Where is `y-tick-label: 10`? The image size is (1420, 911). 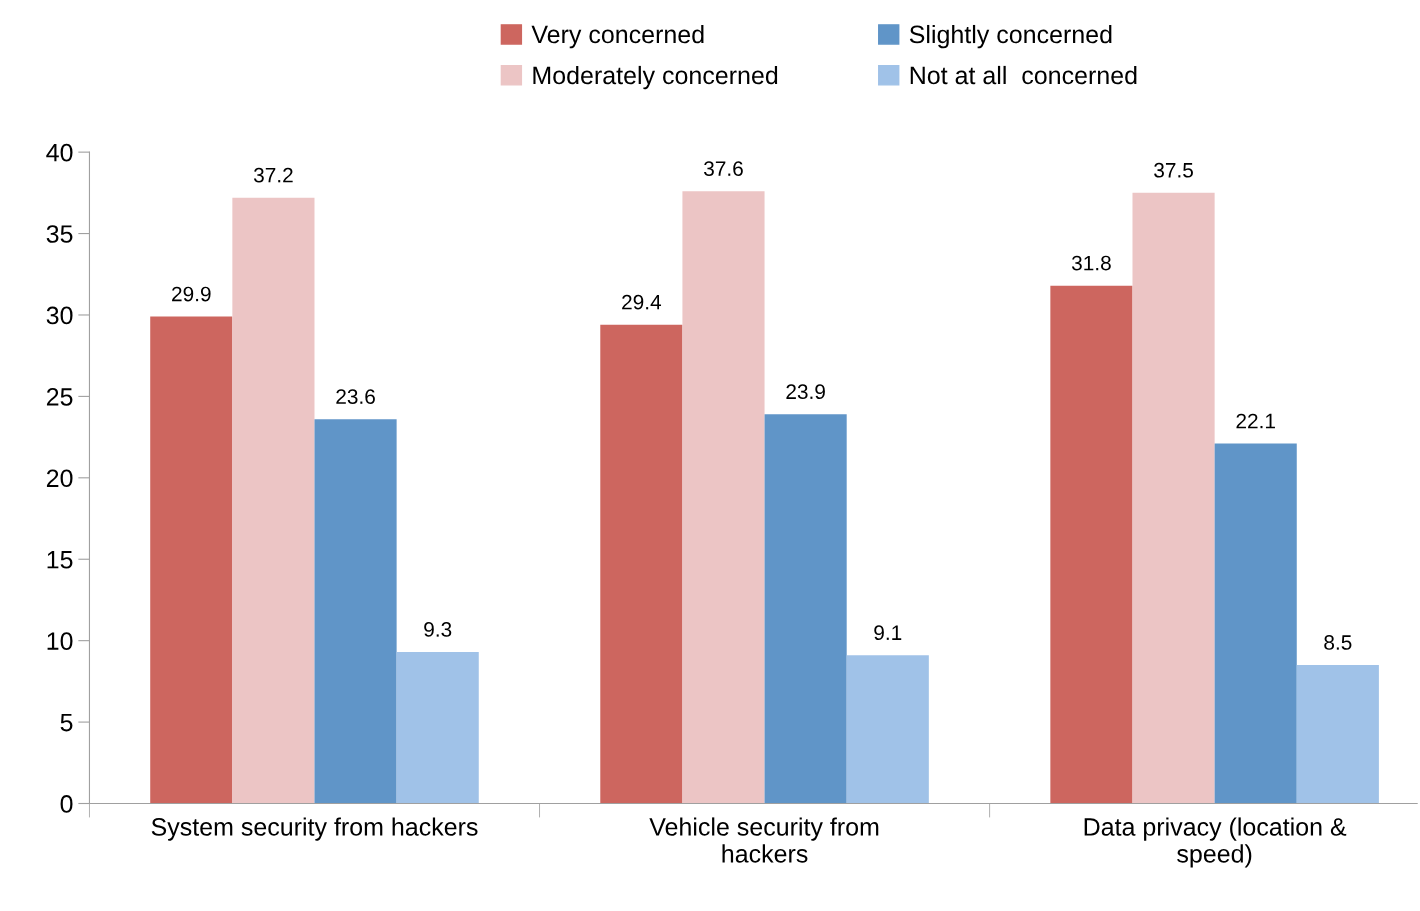
y-tick-label: 10 is located at coordinates (60, 641).